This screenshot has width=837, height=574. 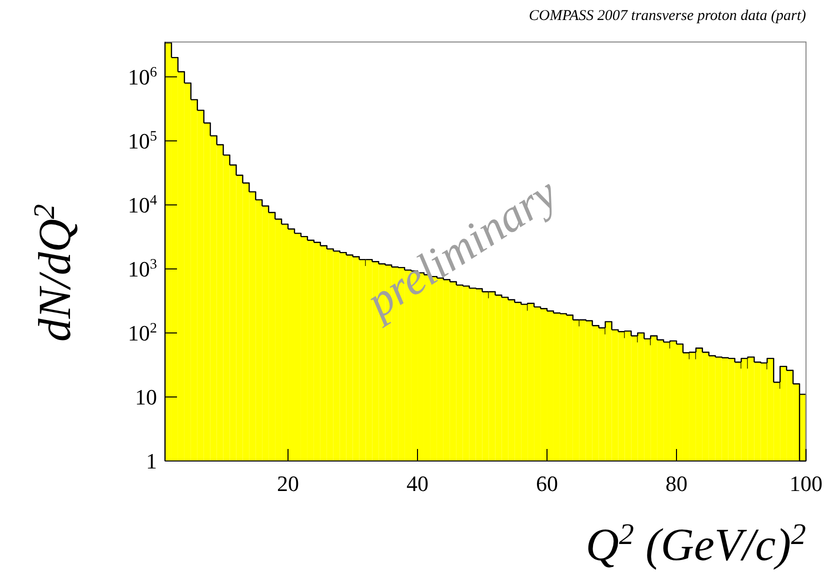 What do you see at coordinates (142, 269) in the screenshot?
I see `y-tick-label: 10$^{3}$` at bounding box center [142, 269].